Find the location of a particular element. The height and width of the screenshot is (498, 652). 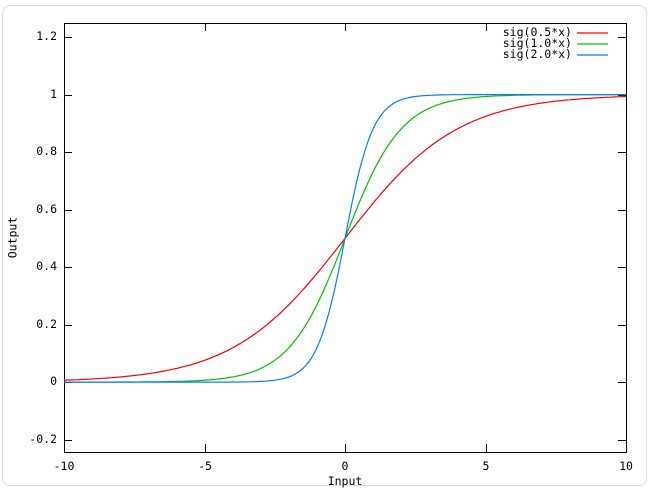

y-tick-label: 0.6 is located at coordinates (46, 209).